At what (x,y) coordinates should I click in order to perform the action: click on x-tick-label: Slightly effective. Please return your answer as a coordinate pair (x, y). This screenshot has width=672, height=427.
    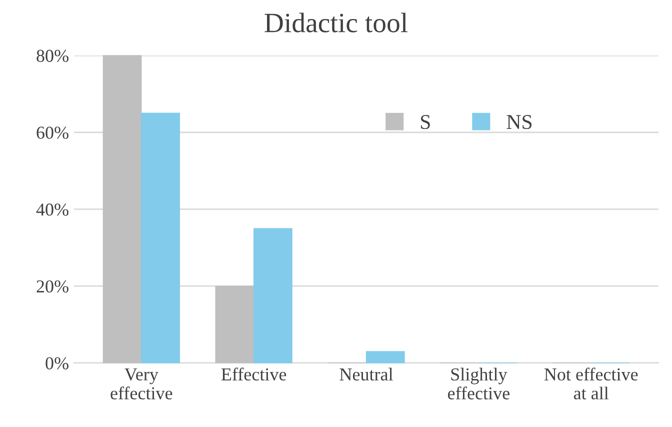
    Looking at the image, I should click on (479, 384).